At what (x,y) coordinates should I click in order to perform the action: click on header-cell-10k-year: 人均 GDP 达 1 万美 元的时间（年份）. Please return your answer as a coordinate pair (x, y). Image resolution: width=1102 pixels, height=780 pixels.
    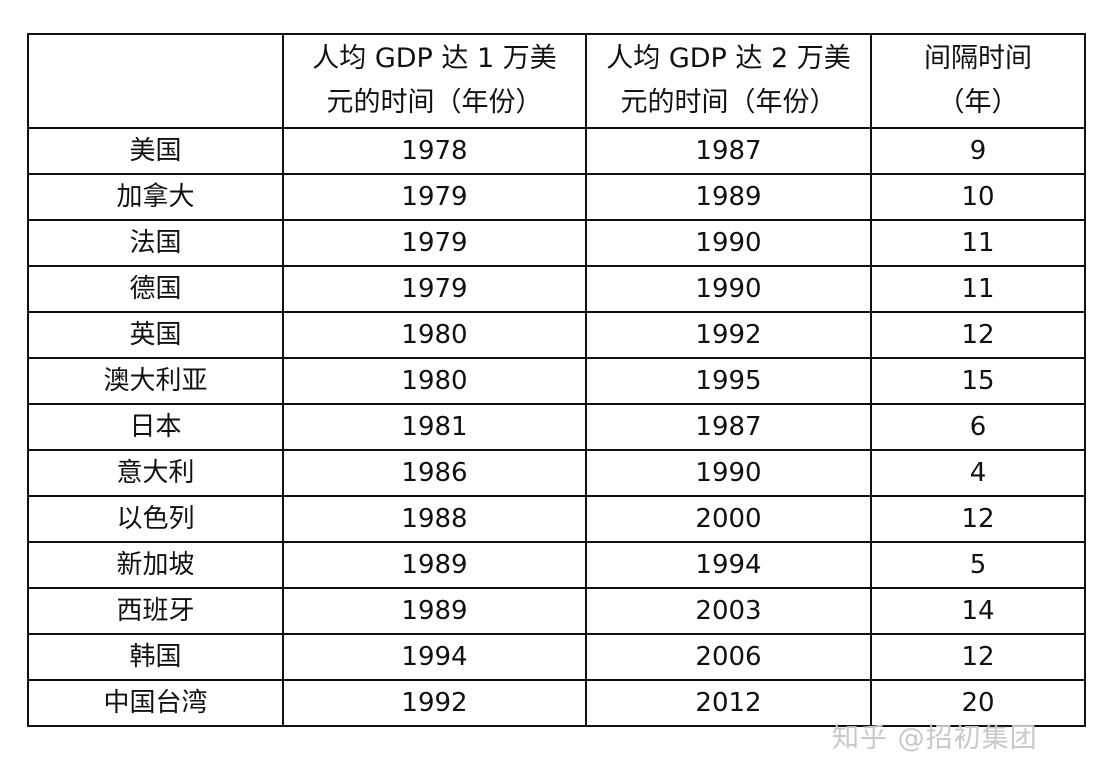
    Looking at the image, I should click on (434, 81).